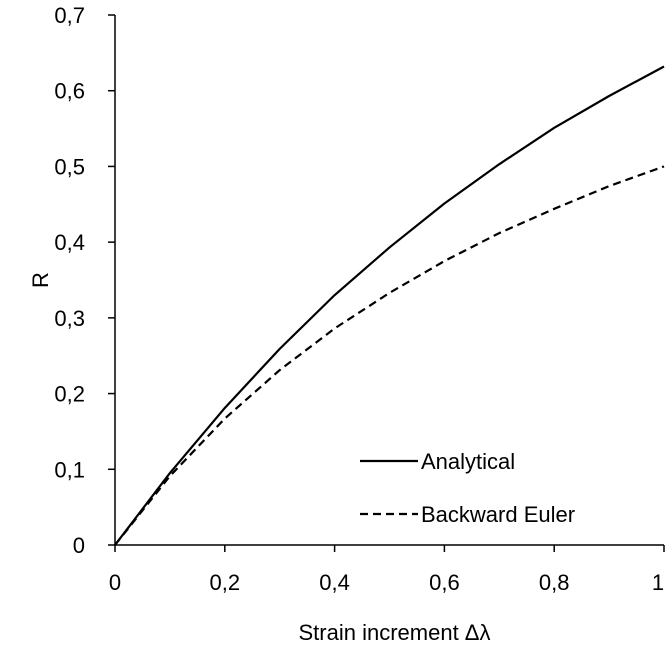  What do you see at coordinates (395, 632) in the screenshot?
I see `x-axis-title: Strain increment Δλ` at bounding box center [395, 632].